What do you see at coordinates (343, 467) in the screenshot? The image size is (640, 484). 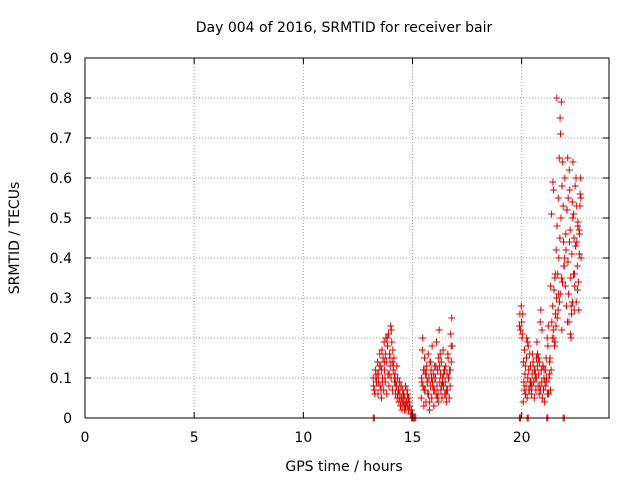 I see `x-axis-label: GPS time / hours` at bounding box center [343, 467].